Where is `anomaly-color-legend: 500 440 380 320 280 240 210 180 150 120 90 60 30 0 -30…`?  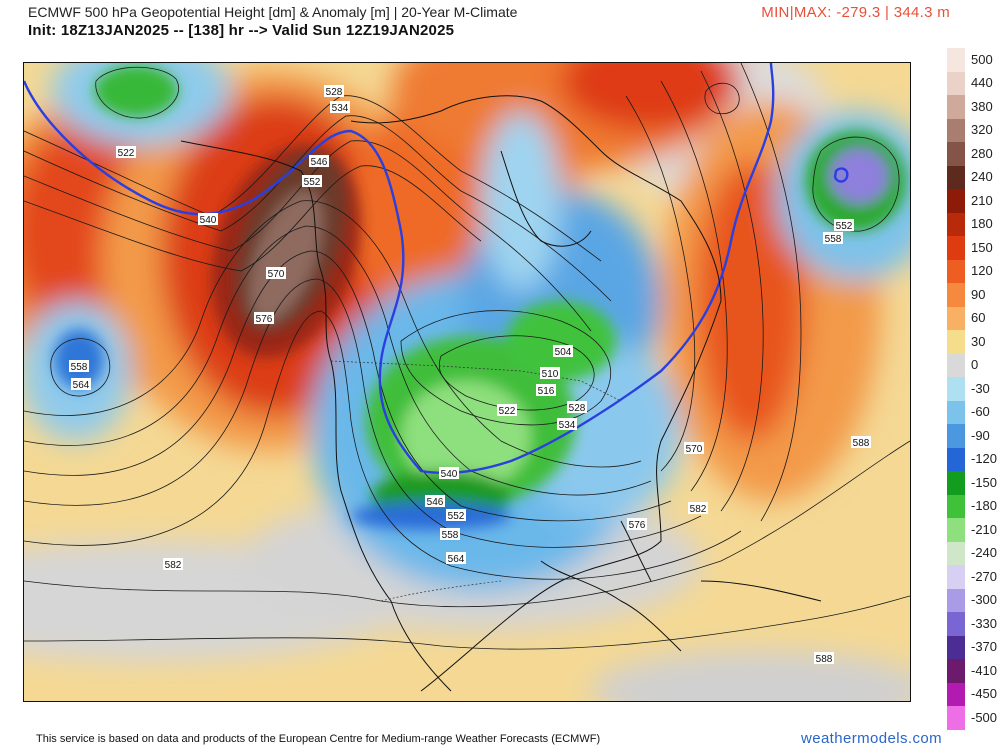
anomaly-color-legend: 500 440 380 320 280 240 210 180 150 120 90 60 30 0 -30… is located at coordinates (972, 389).